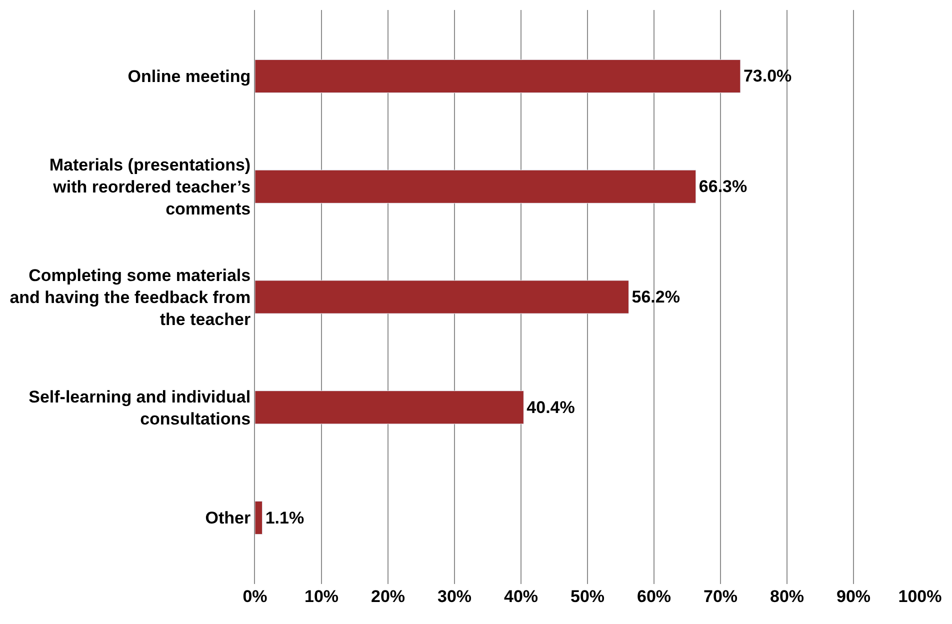  Describe the element at coordinates (787, 596) in the screenshot. I see `x-tick-label: 80%` at that location.